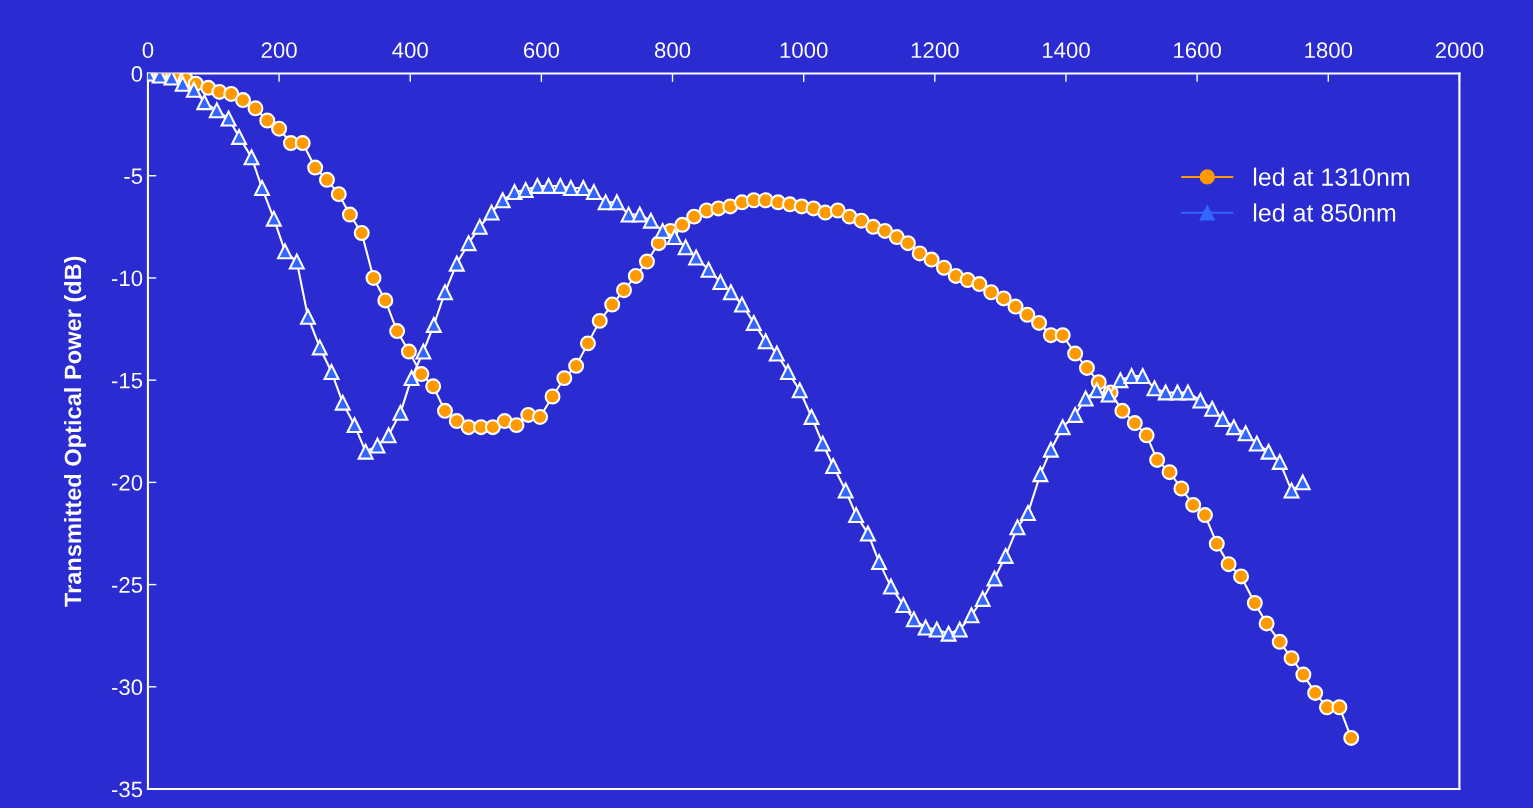  What do you see at coordinates (672, 50) in the screenshot?
I see `x-tick-label: 800` at bounding box center [672, 50].